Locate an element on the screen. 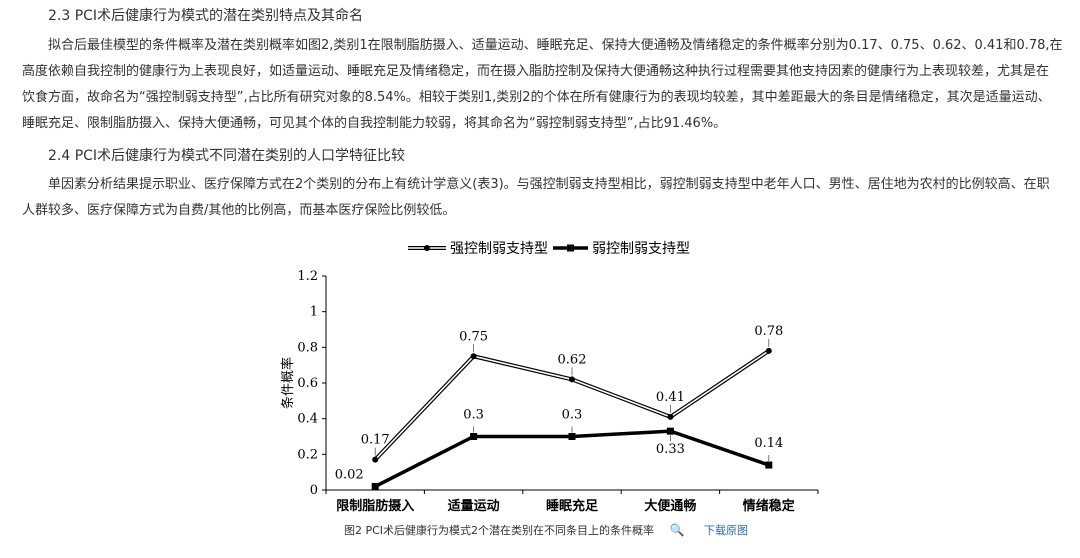  x-tick-label: 睡眠充足 is located at coordinates (572, 506).